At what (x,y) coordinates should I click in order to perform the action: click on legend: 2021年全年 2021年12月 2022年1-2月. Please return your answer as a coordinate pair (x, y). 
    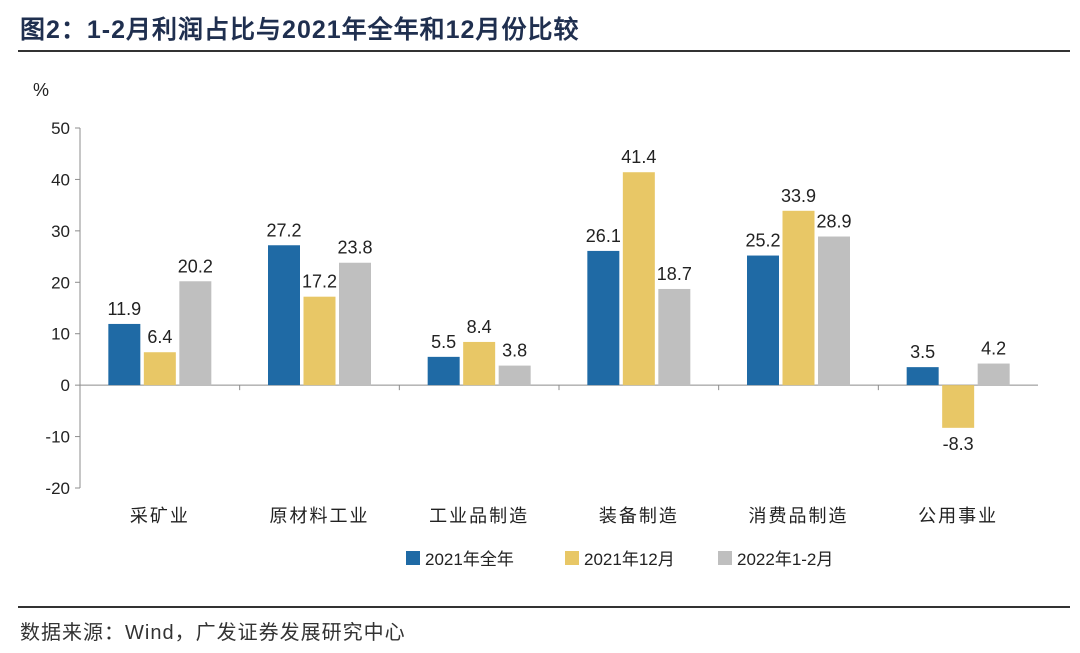
    Looking at the image, I should click on (619, 559).